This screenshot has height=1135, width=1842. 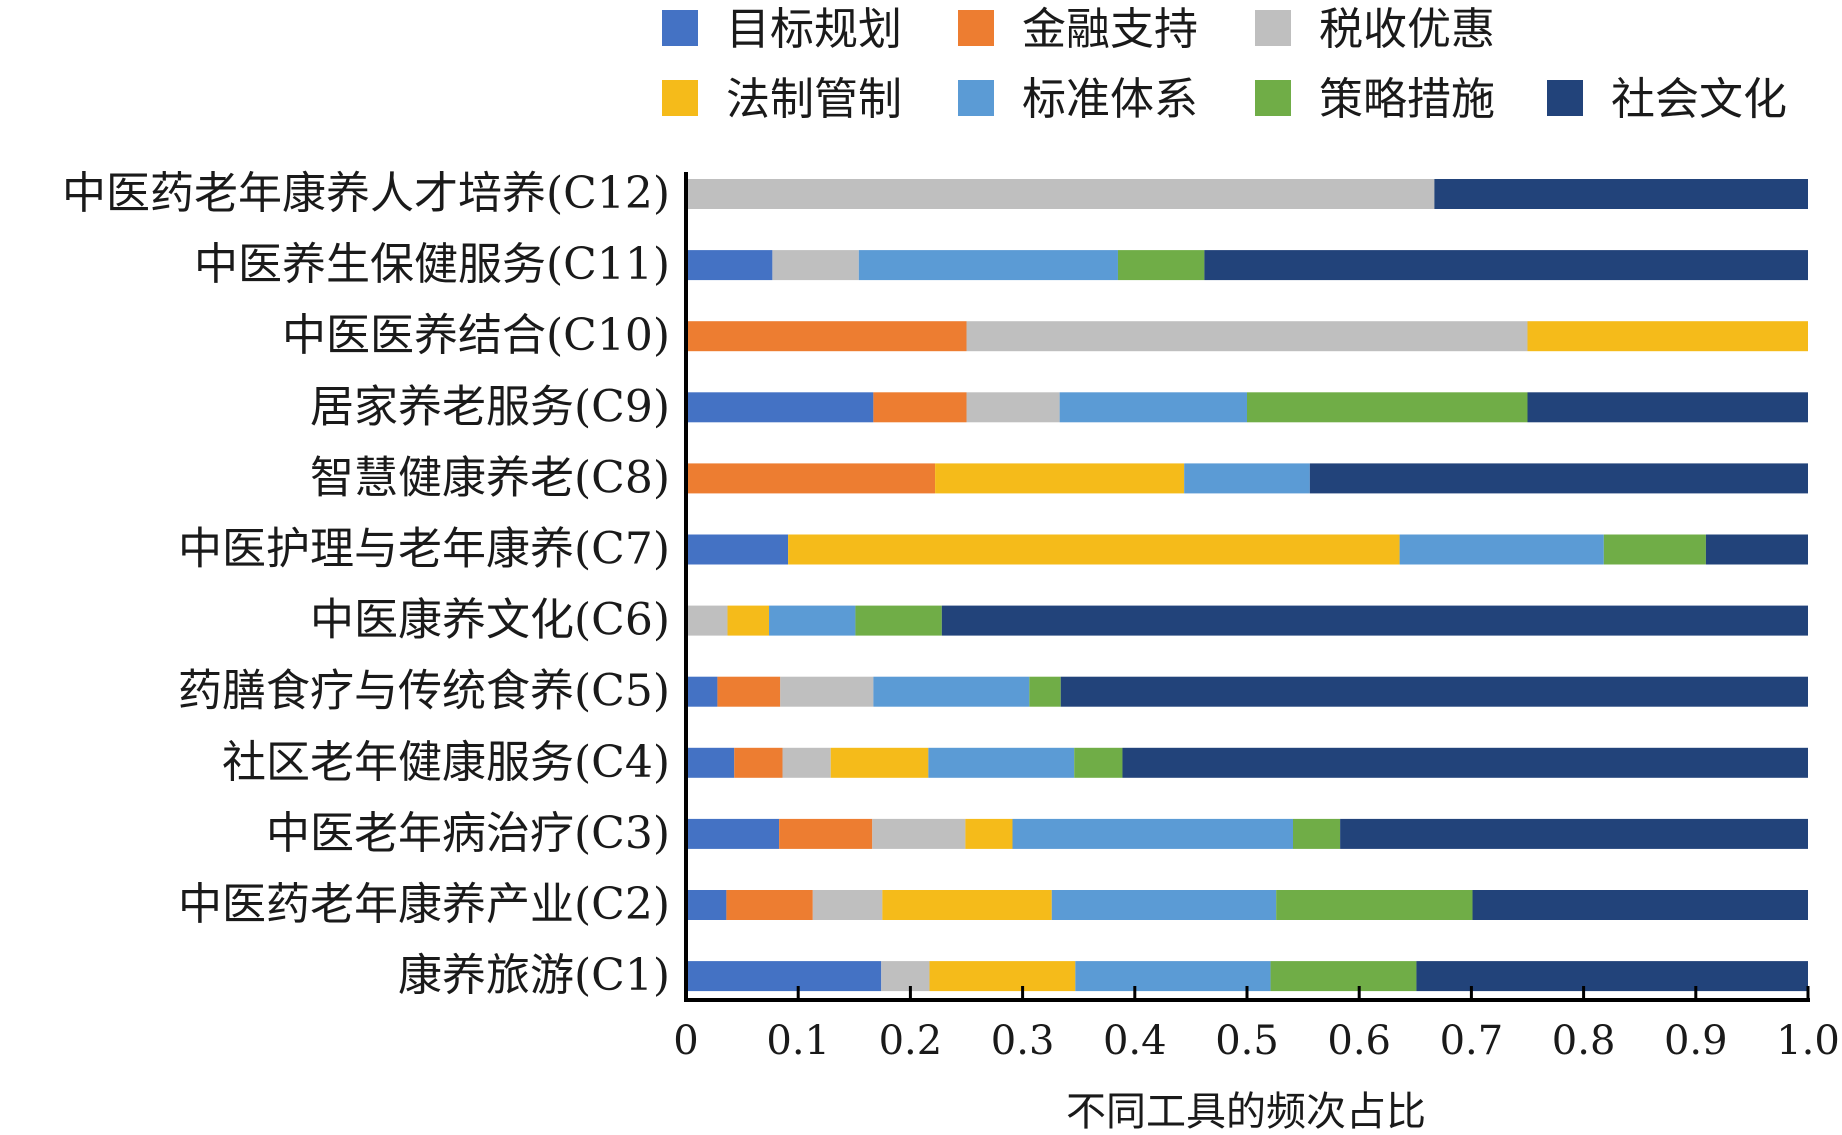 What do you see at coordinates (490, 477) in the screenshot?
I see `category-label: 智慧健康养老(C8)` at bounding box center [490, 477].